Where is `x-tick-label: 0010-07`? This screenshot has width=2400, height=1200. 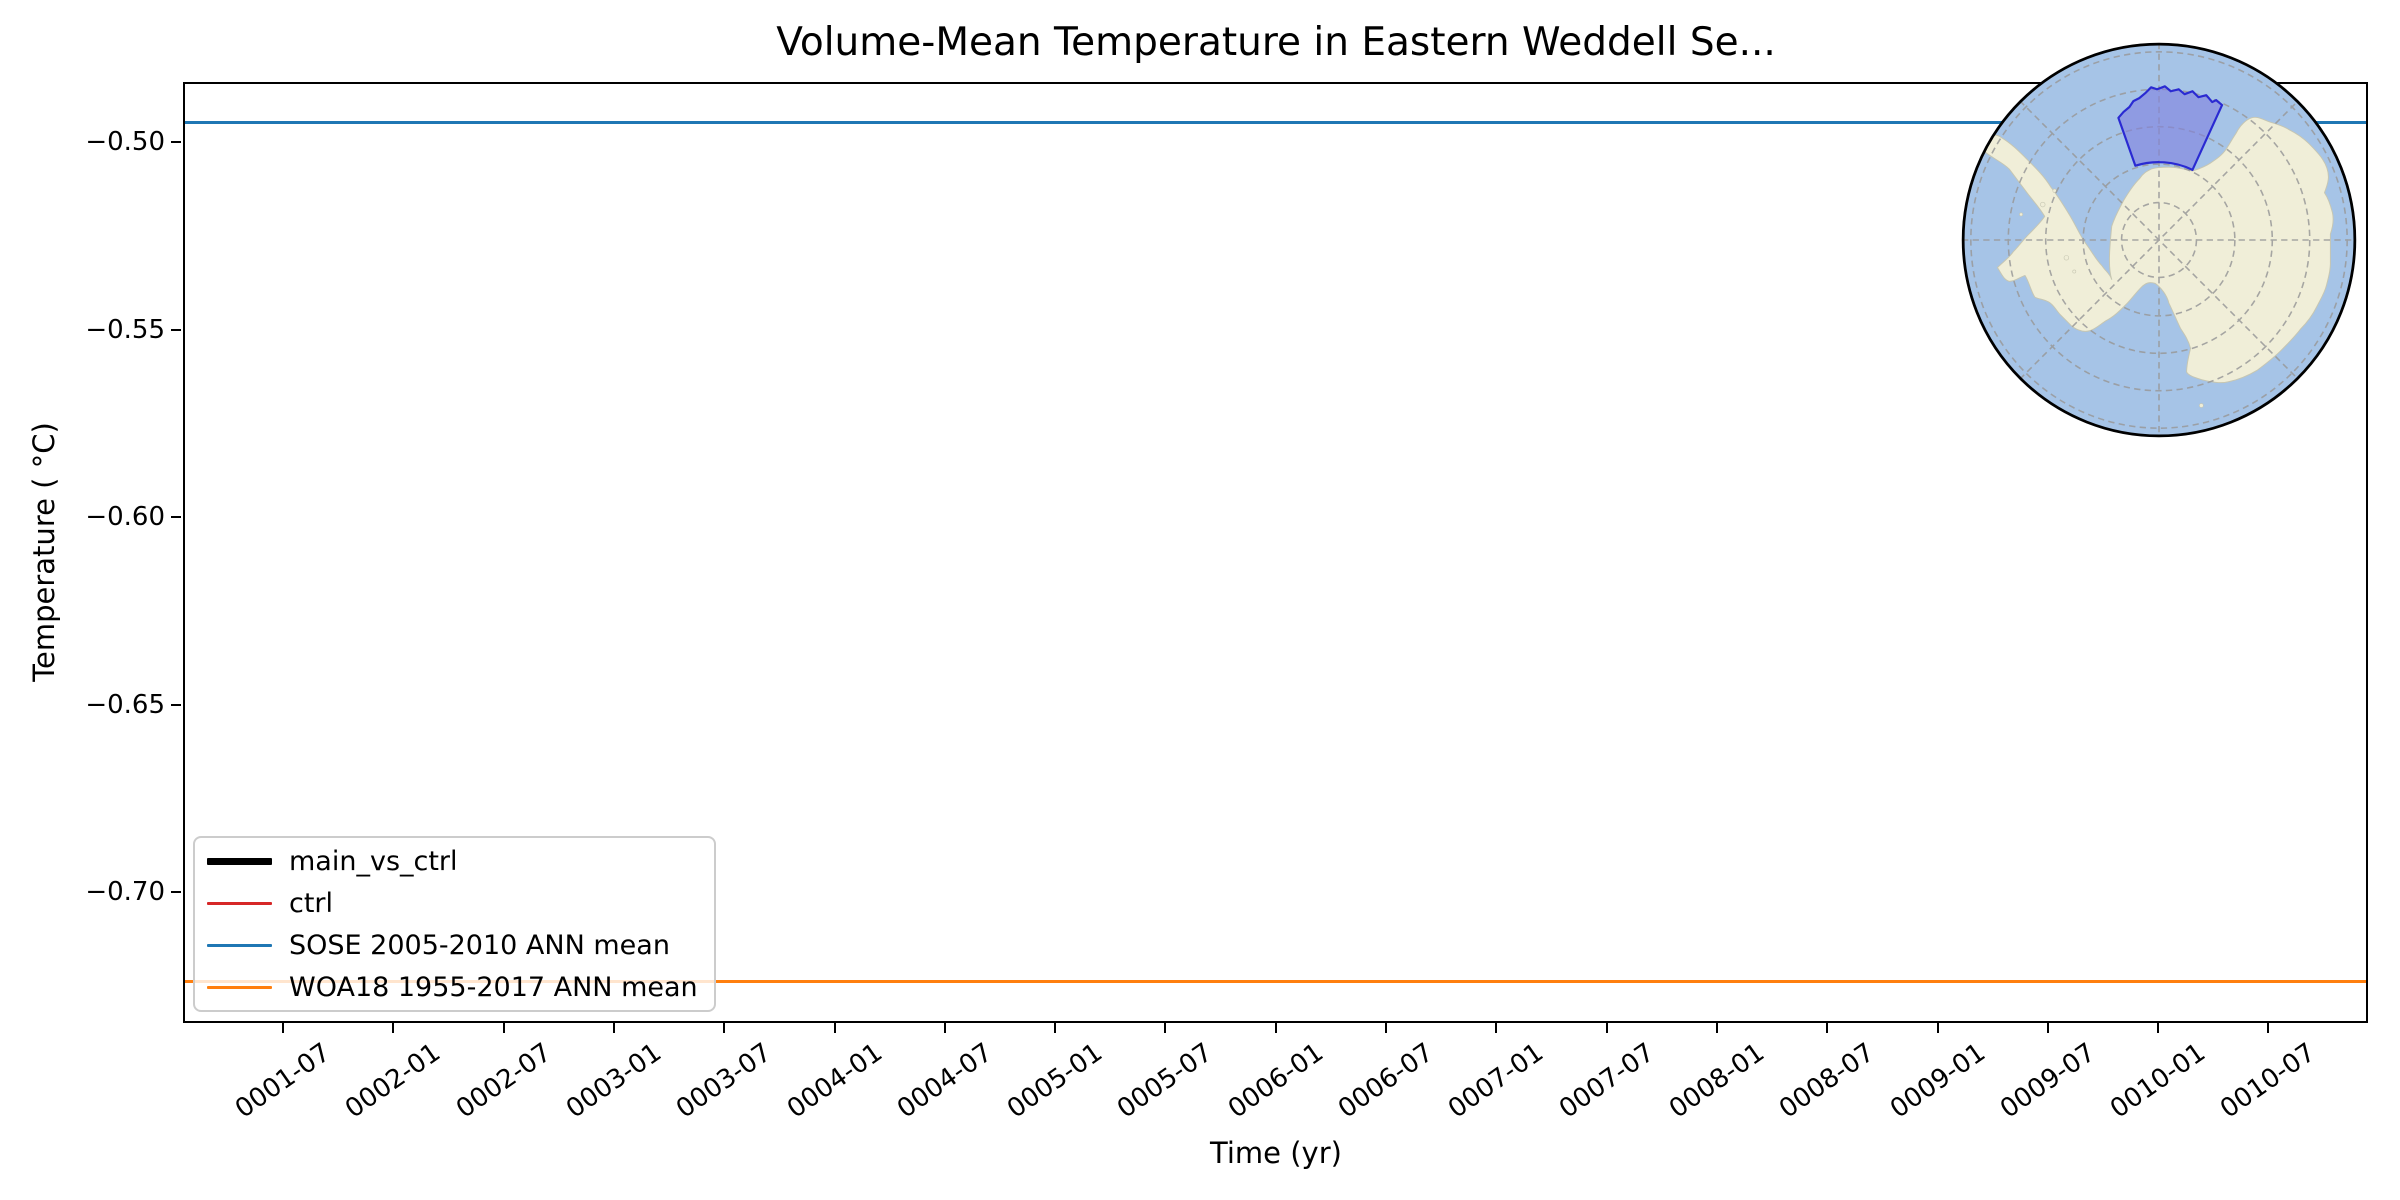
x-tick-label: 0010-07 is located at coordinates (2268, 1081).